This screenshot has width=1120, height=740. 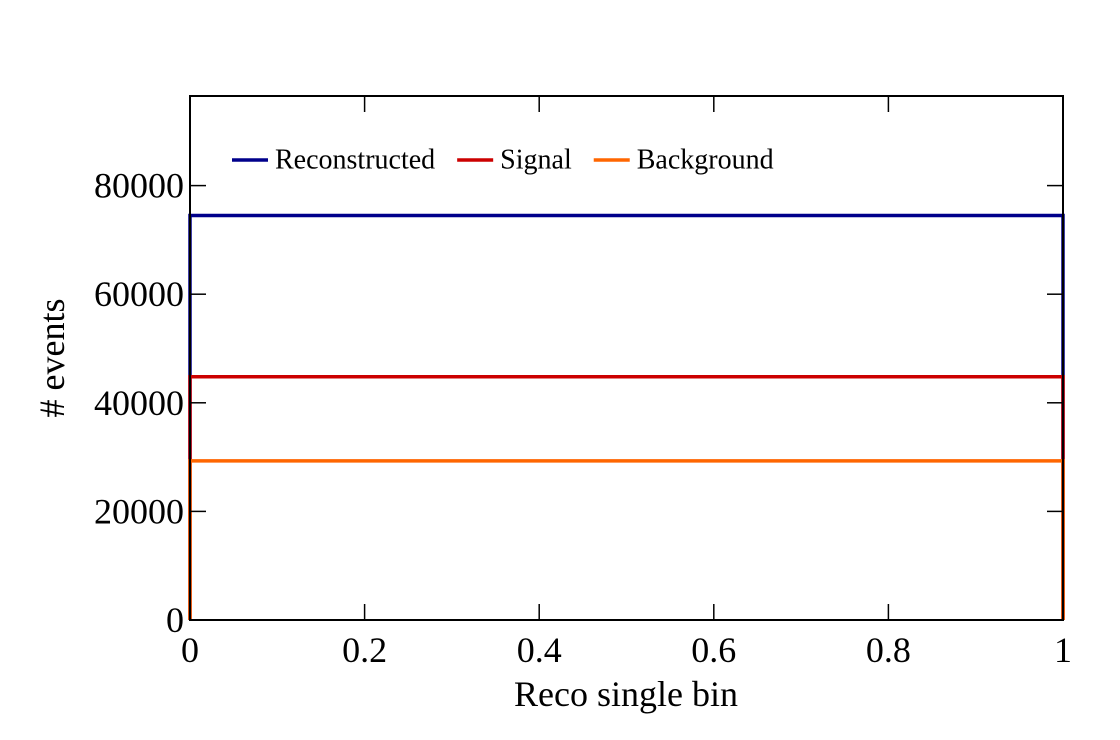 What do you see at coordinates (139, 294) in the screenshot?
I see `y-tick-label: 60000` at bounding box center [139, 294].